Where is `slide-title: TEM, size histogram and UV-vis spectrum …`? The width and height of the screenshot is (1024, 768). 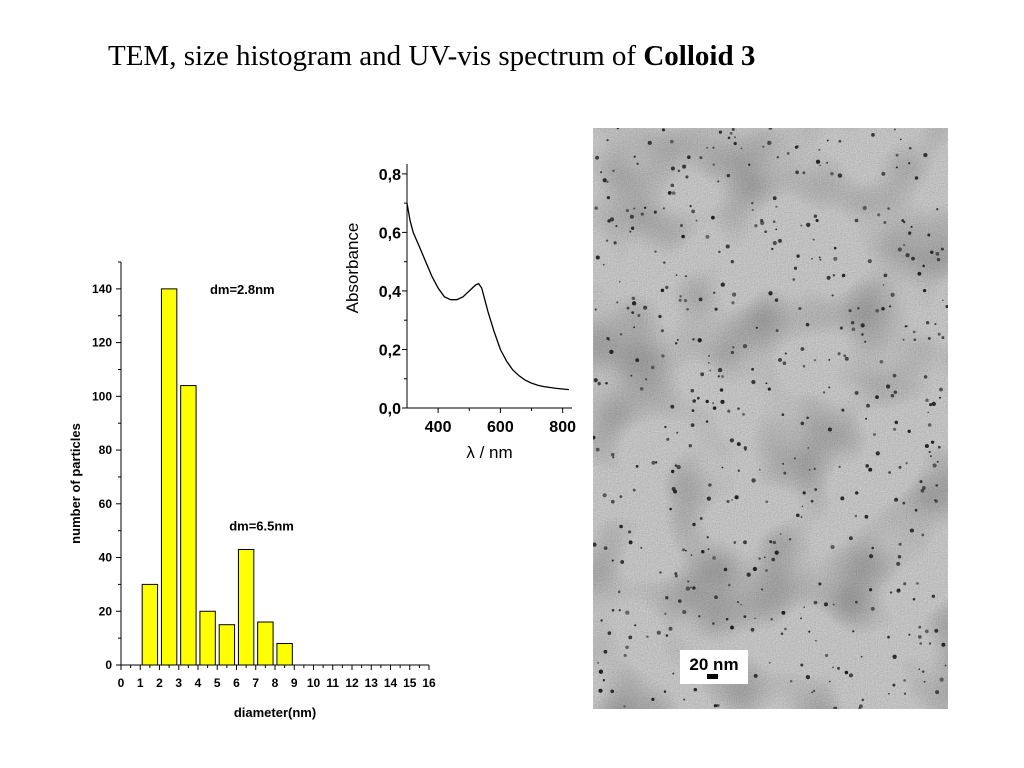
slide-title: TEM, size histogram and UV-vis spectrum … is located at coordinates (431, 56).